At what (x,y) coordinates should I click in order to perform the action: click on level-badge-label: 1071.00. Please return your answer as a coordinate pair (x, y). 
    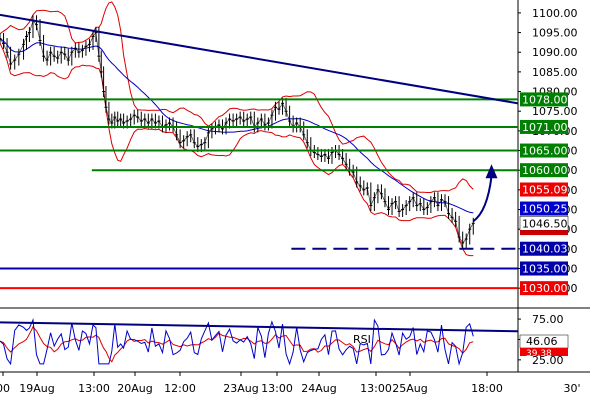
    Looking at the image, I should click on (545, 127).